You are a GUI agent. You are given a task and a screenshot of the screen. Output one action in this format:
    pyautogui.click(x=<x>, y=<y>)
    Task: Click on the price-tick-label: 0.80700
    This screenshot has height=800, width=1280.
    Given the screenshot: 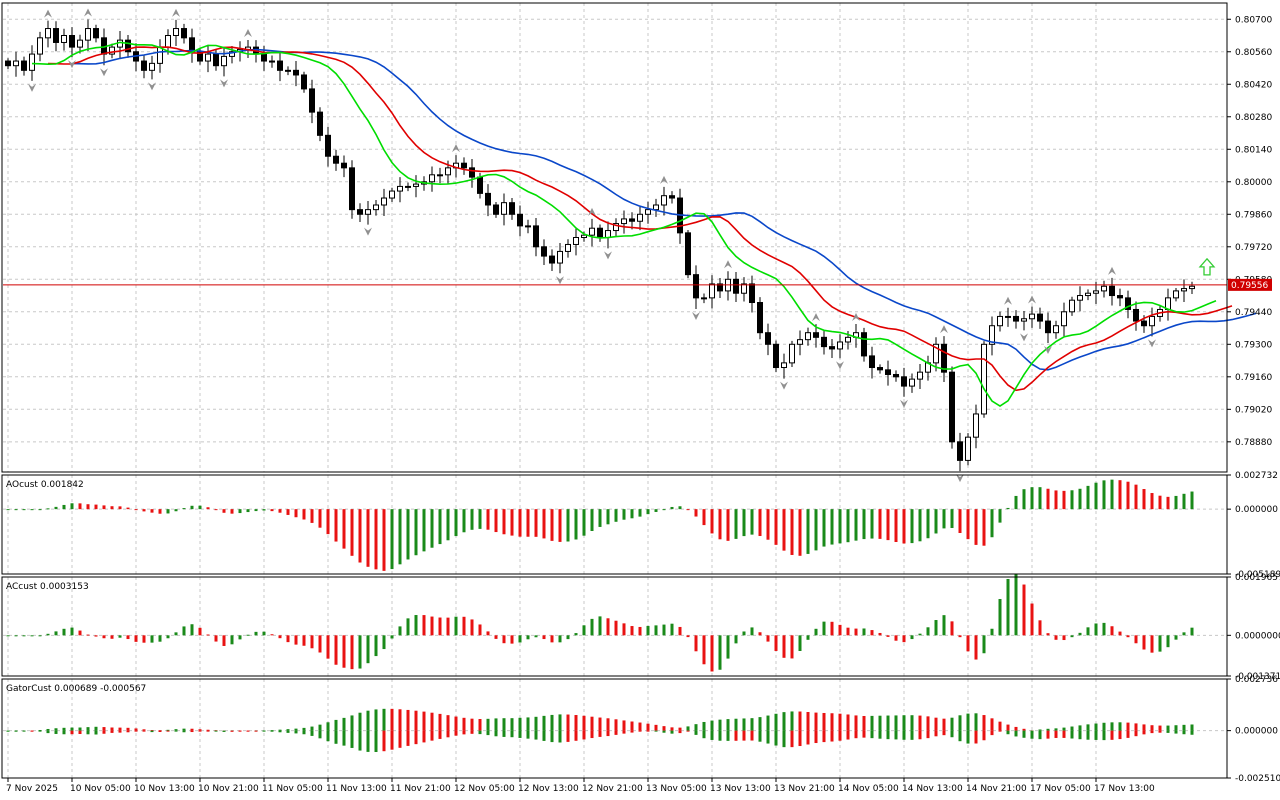 What is the action you would take?
    pyautogui.click(x=1253, y=20)
    